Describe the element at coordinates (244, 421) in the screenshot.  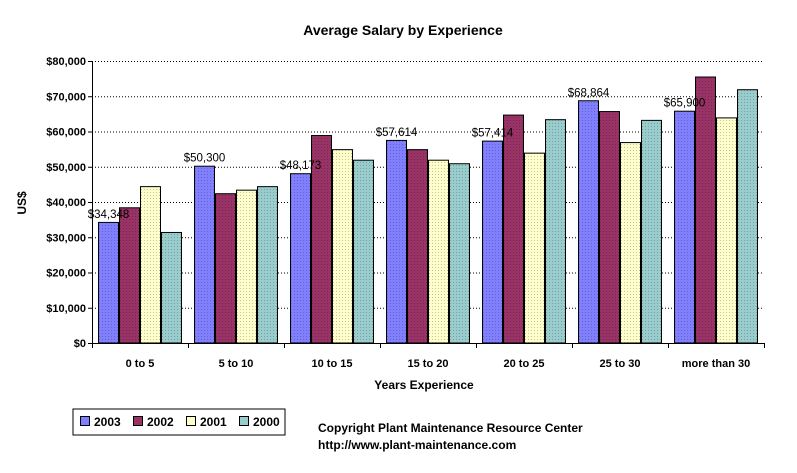
I see `legend-swatch-2000` at that location.